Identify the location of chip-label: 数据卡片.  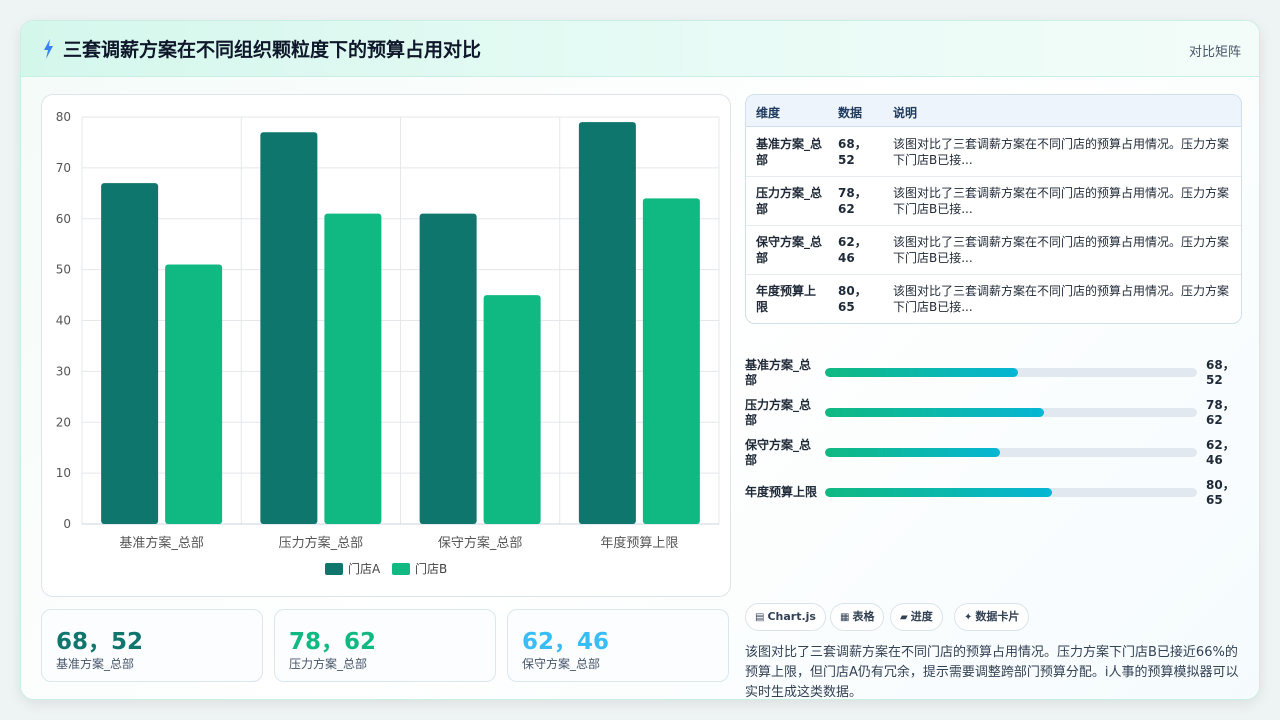
(997, 616).